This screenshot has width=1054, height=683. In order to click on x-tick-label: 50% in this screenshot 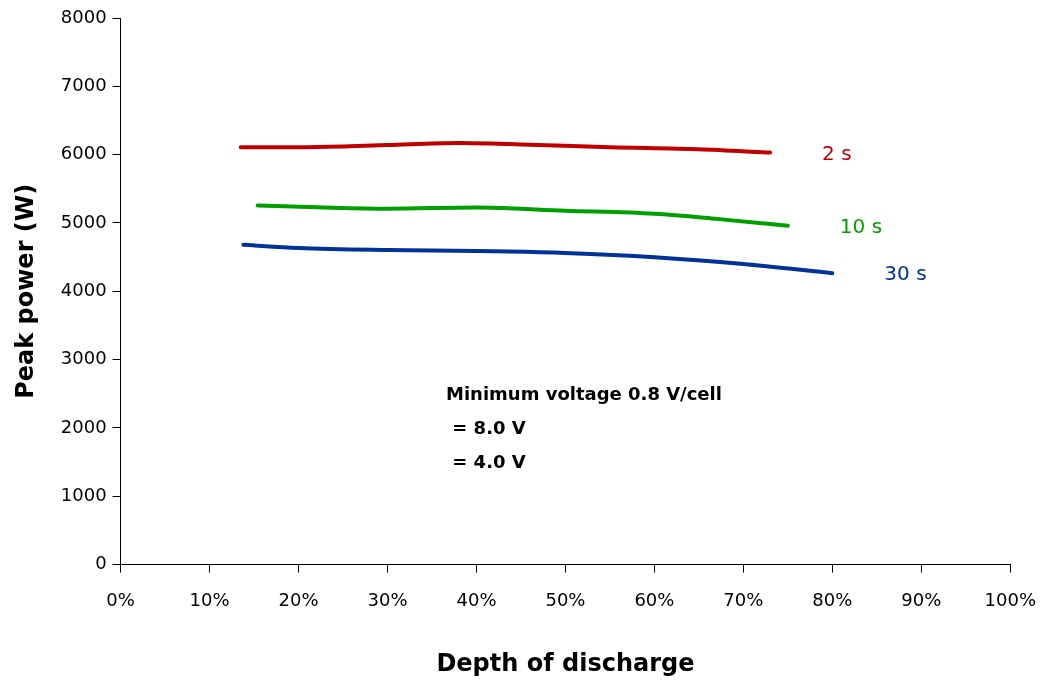, I will do `click(565, 600)`.